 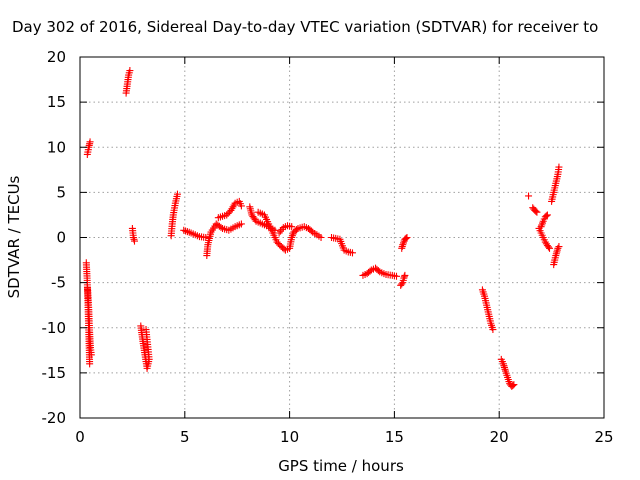 What do you see at coordinates (499, 437) in the screenshot?
I see `x-tick-label: 20` at bounding box center [499, 437].